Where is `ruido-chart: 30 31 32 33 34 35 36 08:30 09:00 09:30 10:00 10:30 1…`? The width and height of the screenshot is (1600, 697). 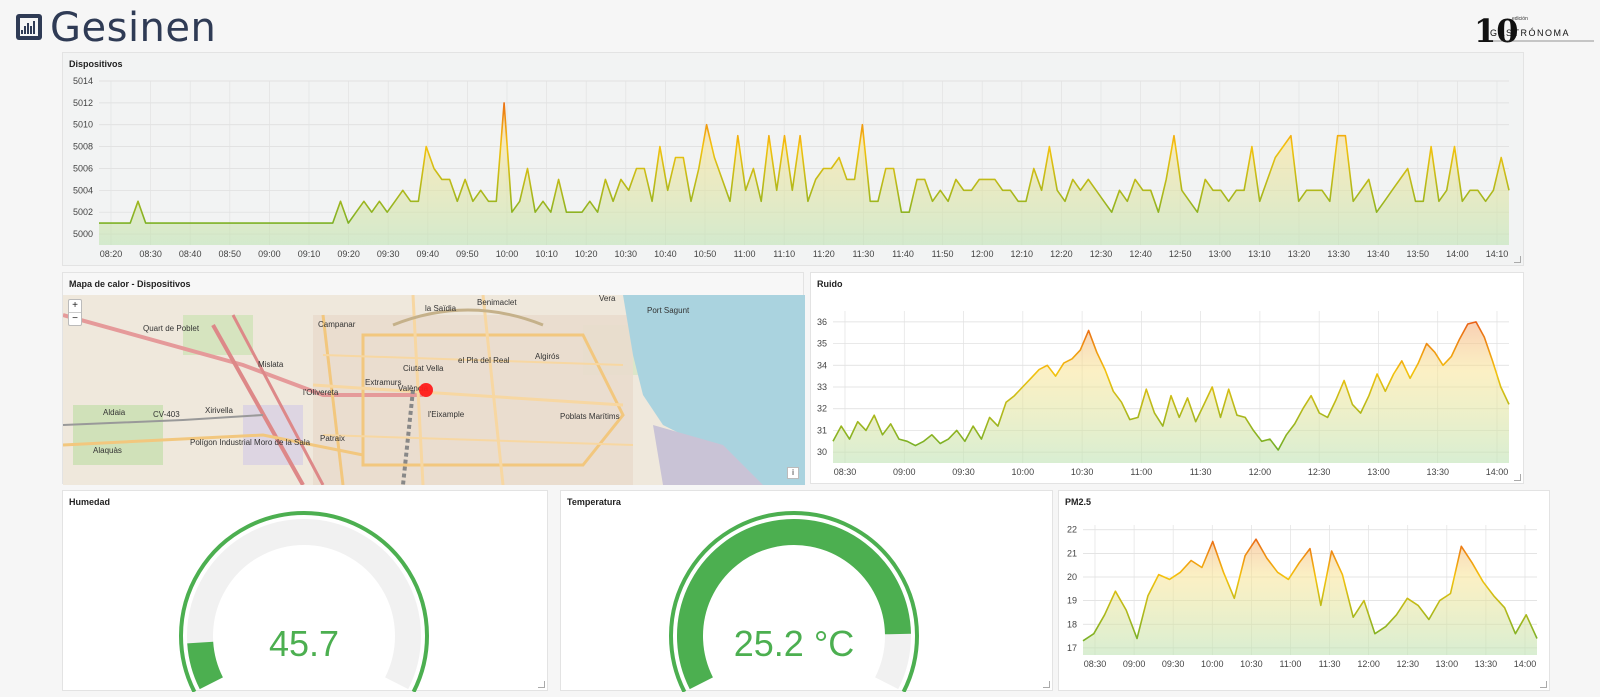 ruido-chart: 30 31 32 33 34 35 36 08:30 09:00 09:30 10:00 10:30 1… is located at coordinates (1163, 394).